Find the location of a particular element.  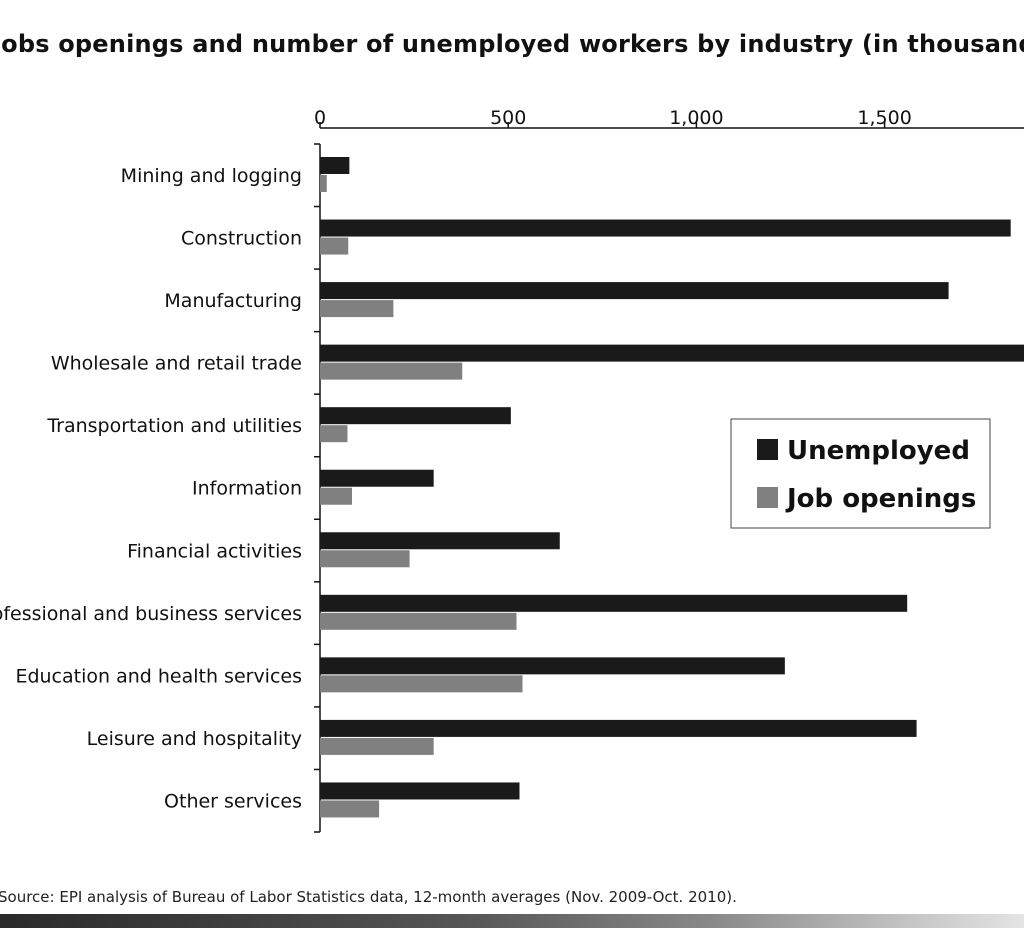

category-label: Construction is located at coordinates (241, 239).